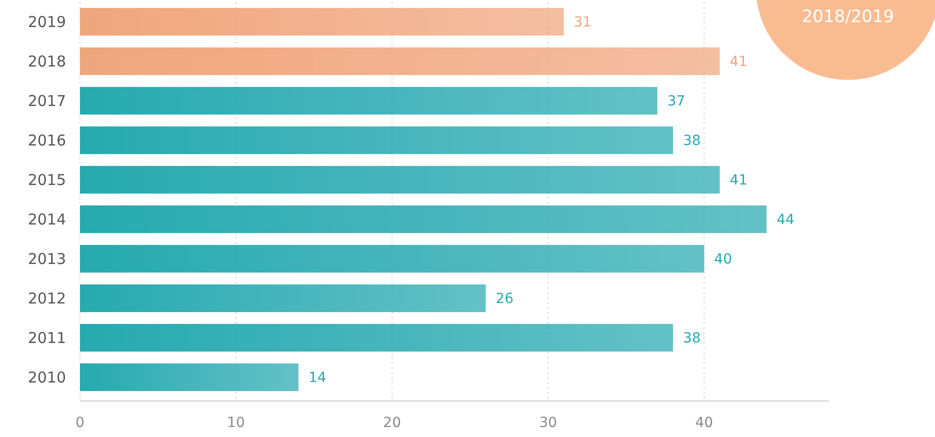 This screenshot has width=935, height=437. What do you see at coordinates (47, 299) in the screenshot?
I see `y-tick-label: 2012` at bounding box center [47, 299].